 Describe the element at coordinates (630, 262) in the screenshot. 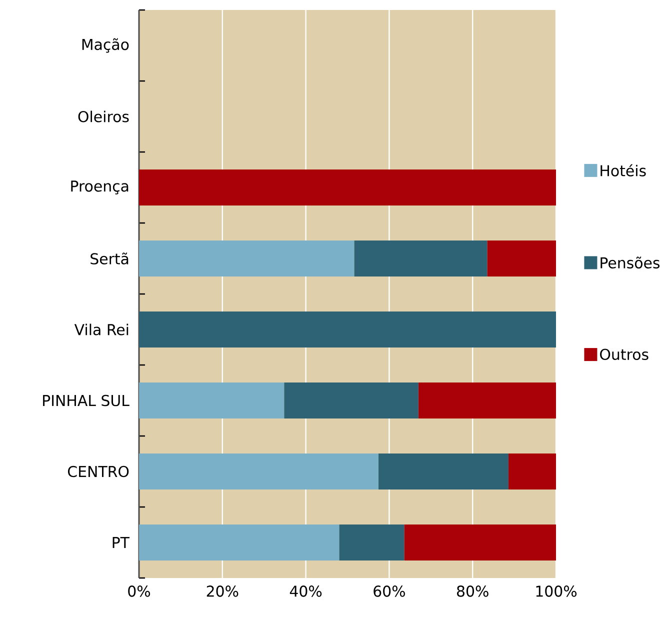

I see `legend-label: Pensões` at that location.